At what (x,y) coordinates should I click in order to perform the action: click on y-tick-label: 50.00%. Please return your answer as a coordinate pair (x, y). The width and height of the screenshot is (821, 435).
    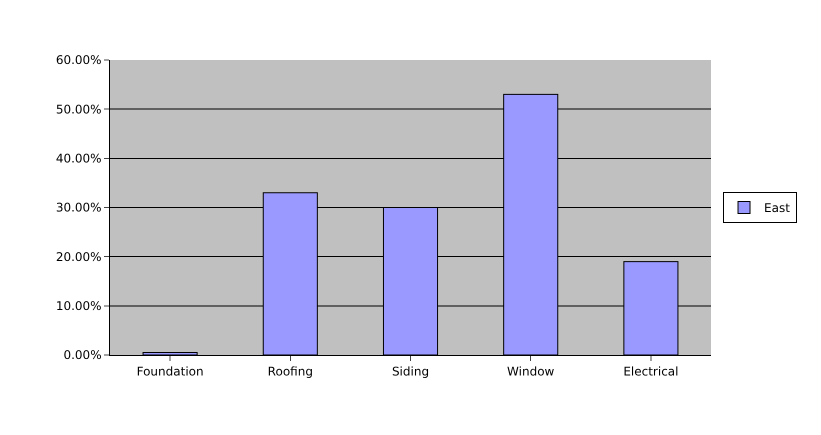
    Looking at the image, I should click on (79, 109).